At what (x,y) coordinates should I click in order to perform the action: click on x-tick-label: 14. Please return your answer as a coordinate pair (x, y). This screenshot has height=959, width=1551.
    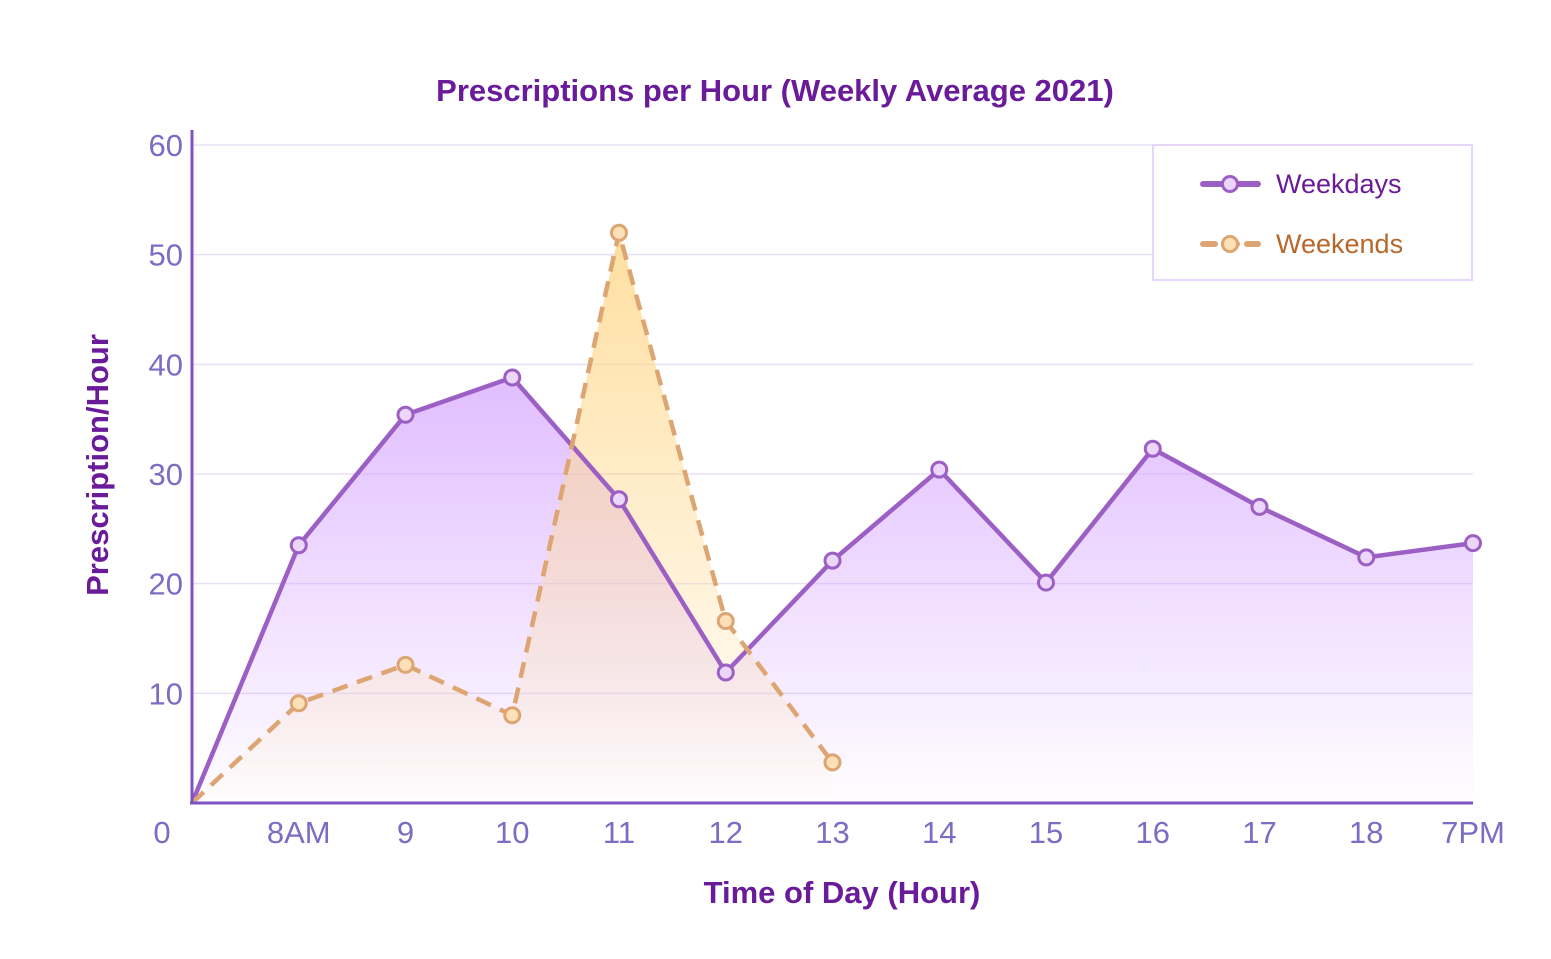
    Looking at the image, I should click on (939, 832).